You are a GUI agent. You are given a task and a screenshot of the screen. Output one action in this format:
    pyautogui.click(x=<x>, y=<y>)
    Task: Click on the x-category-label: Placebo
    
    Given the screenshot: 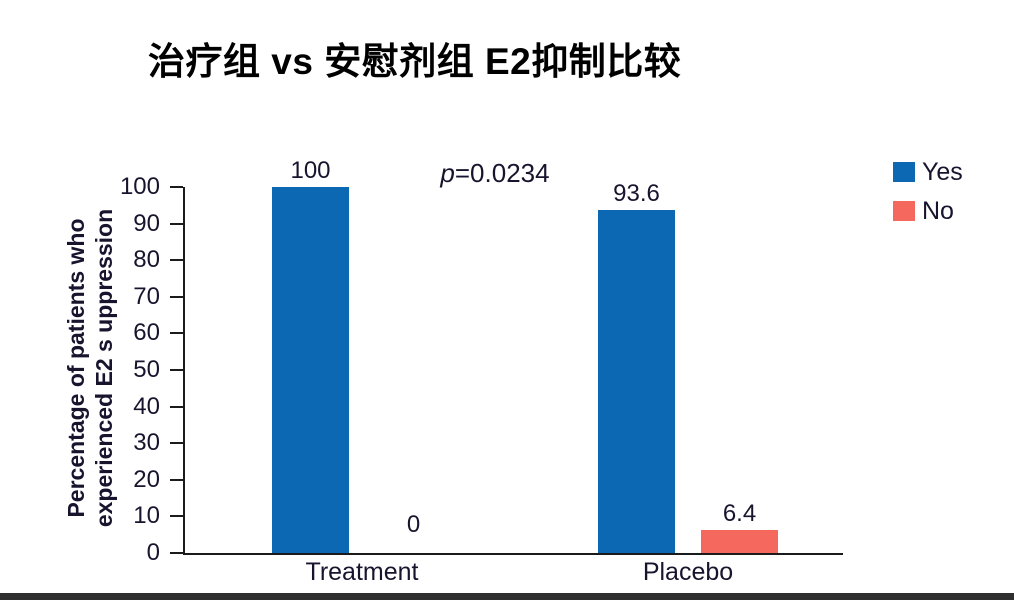 What is the action you would take?
    pyautogui.click(x=688, y=572)
    